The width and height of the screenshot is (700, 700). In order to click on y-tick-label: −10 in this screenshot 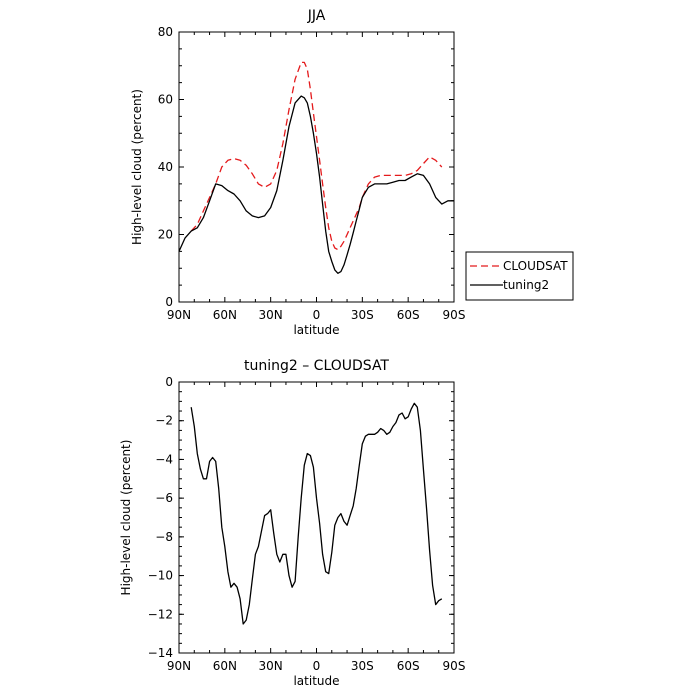, I will do `click(160, 576)`.